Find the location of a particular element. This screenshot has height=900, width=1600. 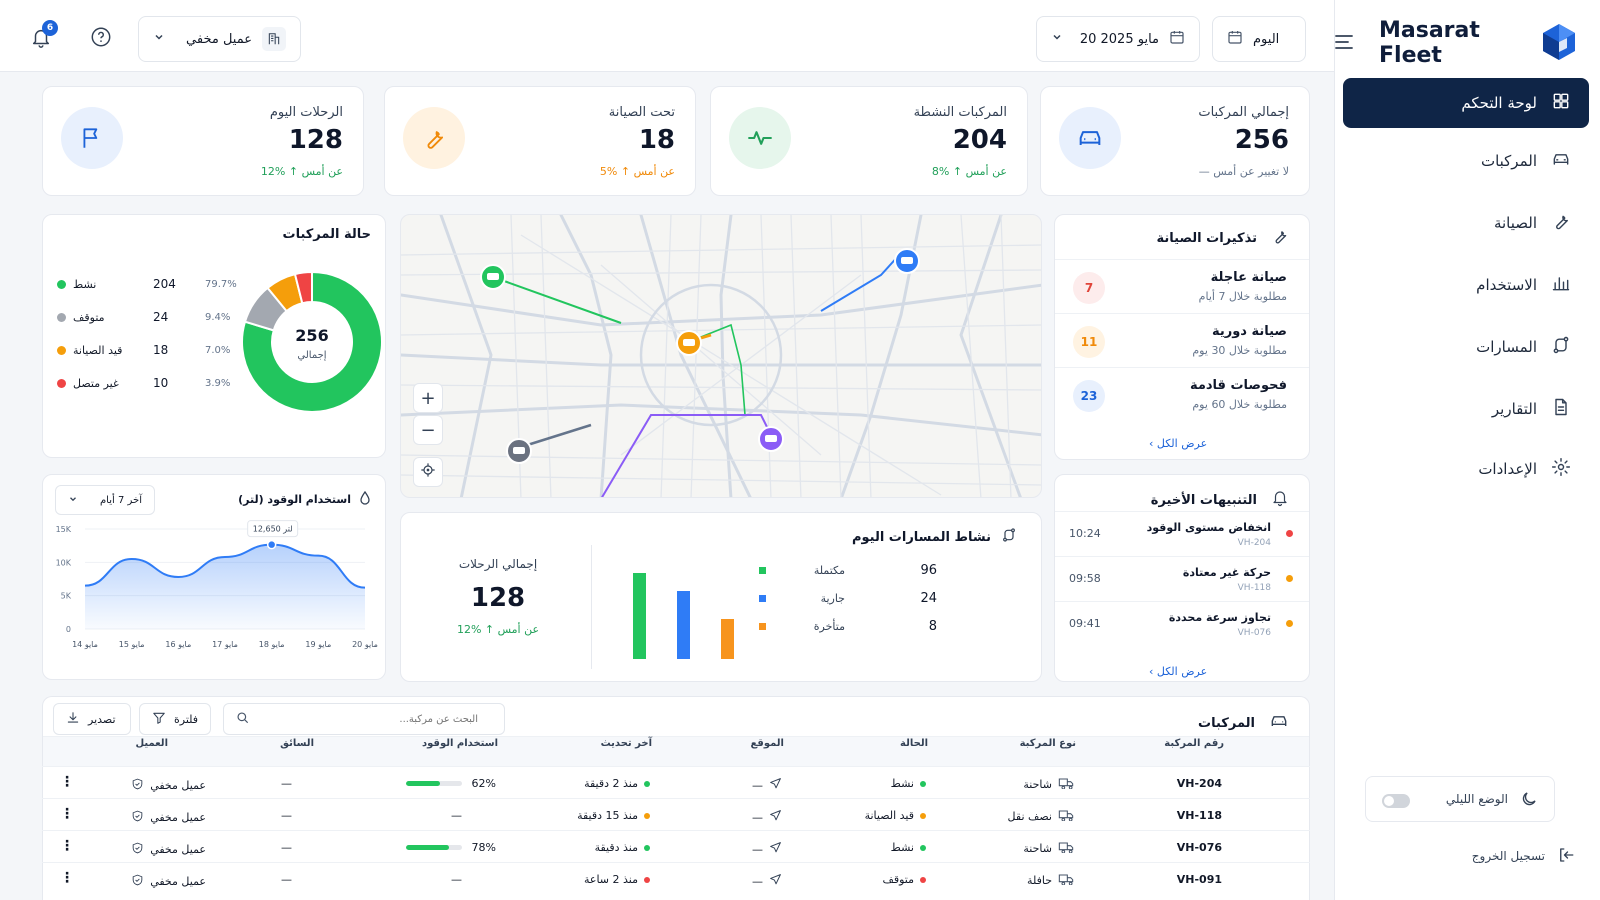

sidebar-item-label: الإعدادات is located at coordinates (1507, 469).